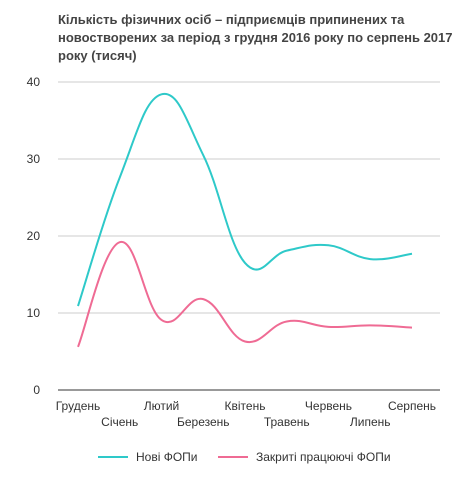 The width and height of the screenshot is (463, 484). I want to click on y-tick-label: 20, so click(34, 236).